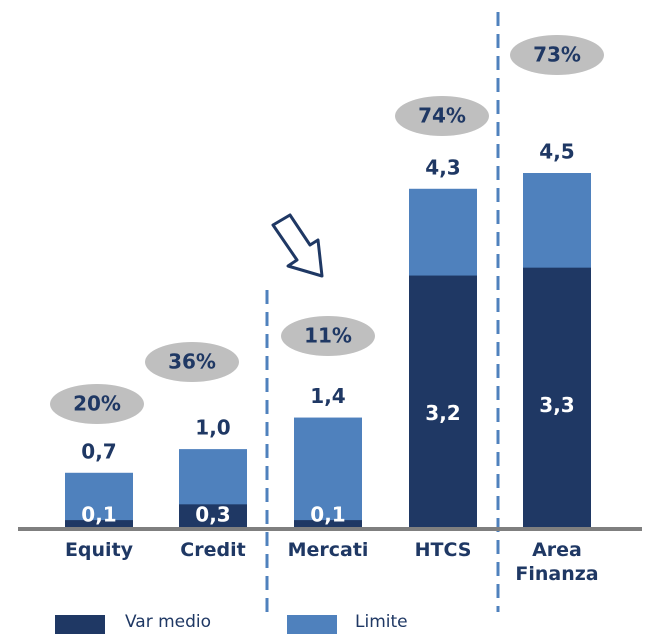 The height and width of the screenshot is (634, 655). Describe the element at coordinates (556, 405) in the screenshot. I see `var-label: 3,3` at that location.